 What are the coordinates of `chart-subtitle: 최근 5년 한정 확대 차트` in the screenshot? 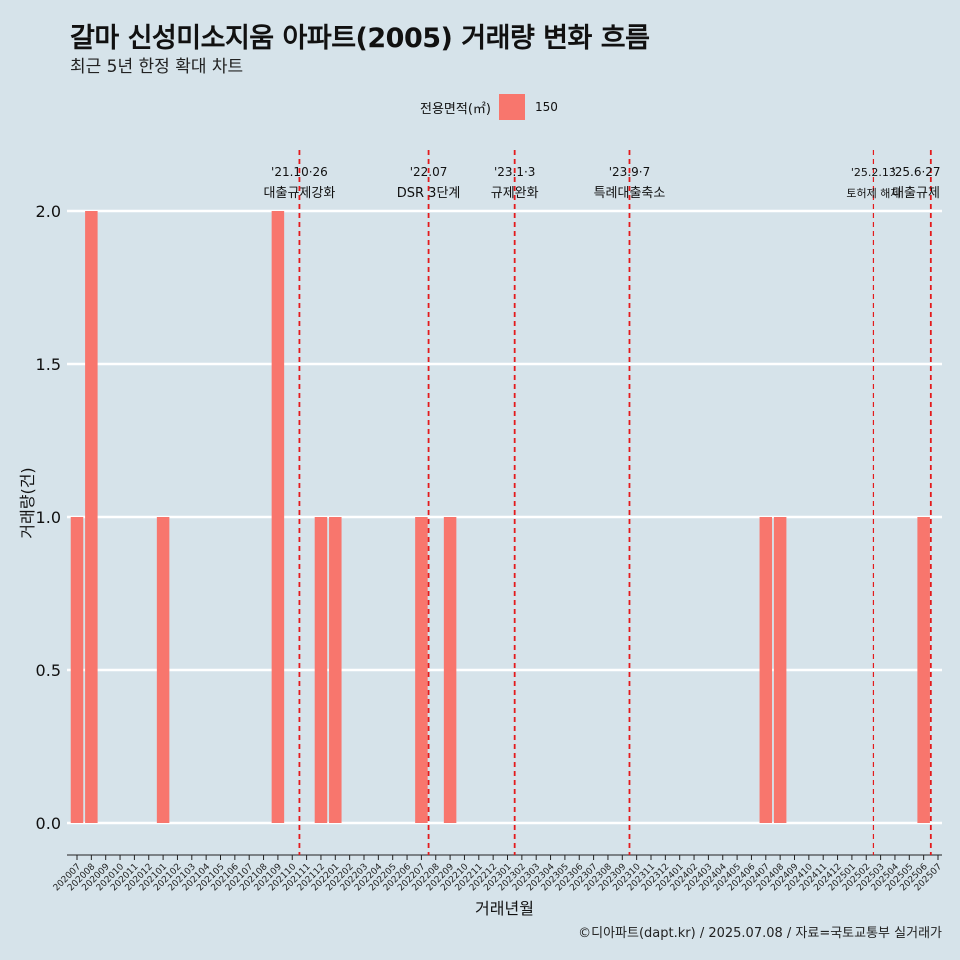 It's located at (157, 67).